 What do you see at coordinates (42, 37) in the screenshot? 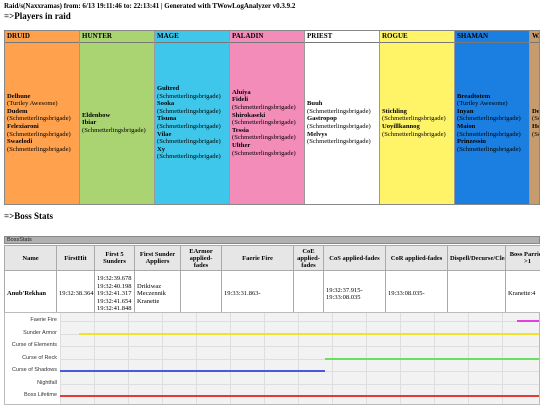
I see `class-header: DRUID` at bounding box center [42, 37].